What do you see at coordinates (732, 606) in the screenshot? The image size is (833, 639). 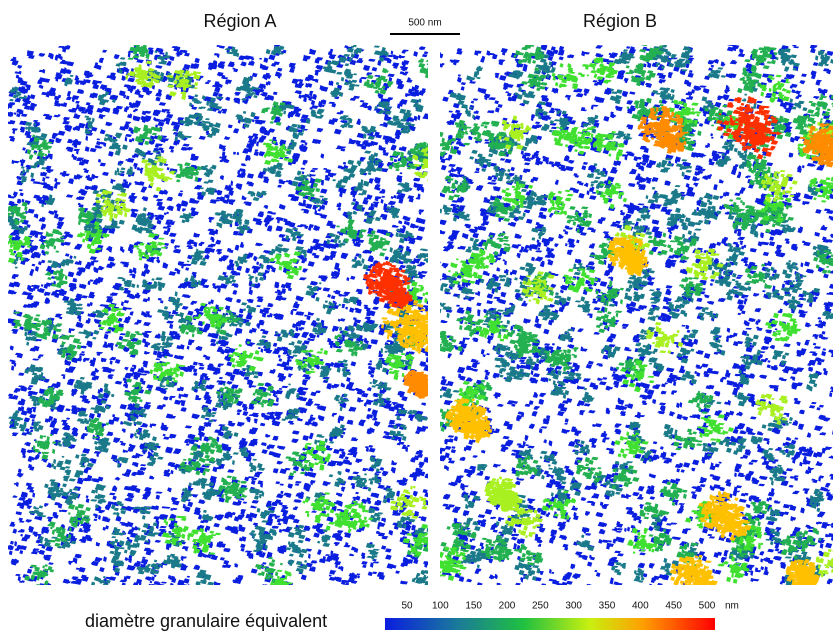 I see `colorbar-unit: nm` at bounding box center [732, 606].